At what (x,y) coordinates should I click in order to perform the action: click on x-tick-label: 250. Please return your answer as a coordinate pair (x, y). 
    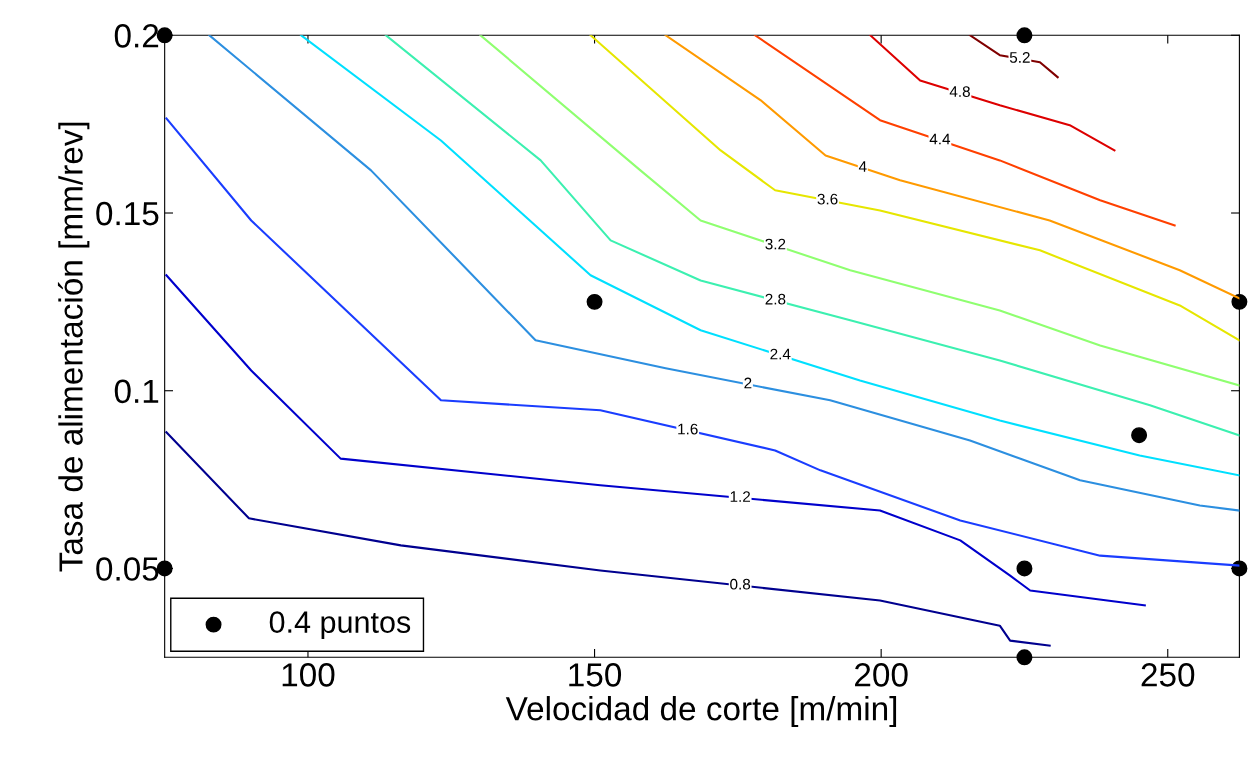
    Looking at the image, I should click on (1168, 675).